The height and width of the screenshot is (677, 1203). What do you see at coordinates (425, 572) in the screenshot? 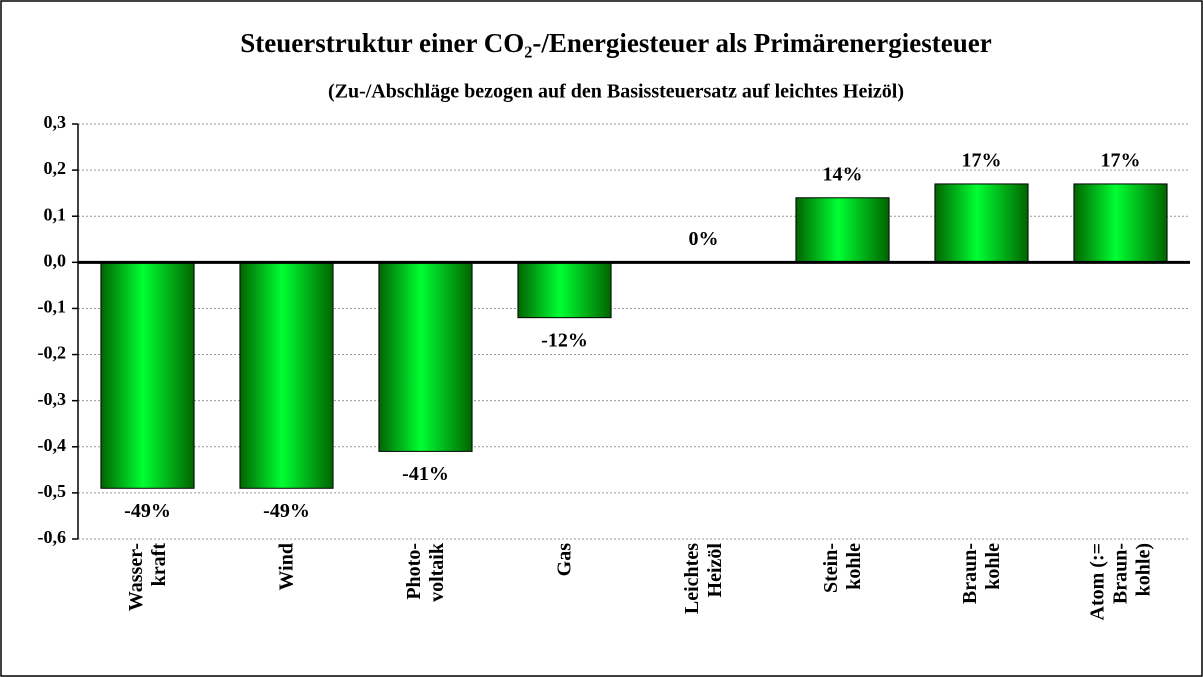
I see `x-tick-label: Photo- voltaik` at bounding box center [425, 572].